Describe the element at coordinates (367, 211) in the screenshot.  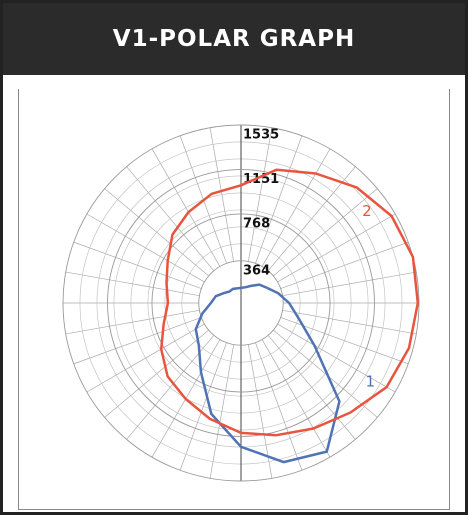
I see `series-label: 2` at that location.